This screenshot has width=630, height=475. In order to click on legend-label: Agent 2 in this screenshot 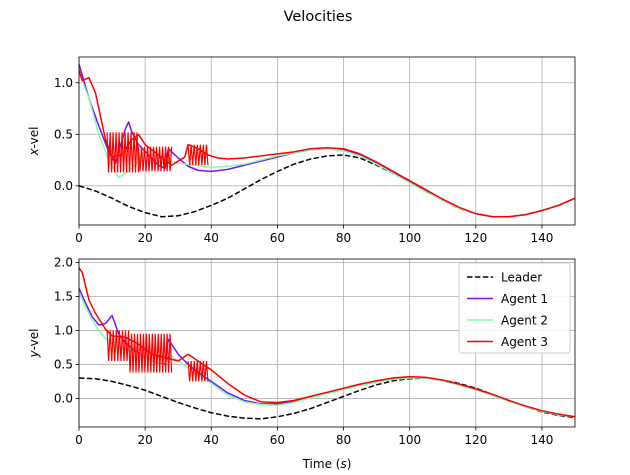, I will do `click(524, 320)`.